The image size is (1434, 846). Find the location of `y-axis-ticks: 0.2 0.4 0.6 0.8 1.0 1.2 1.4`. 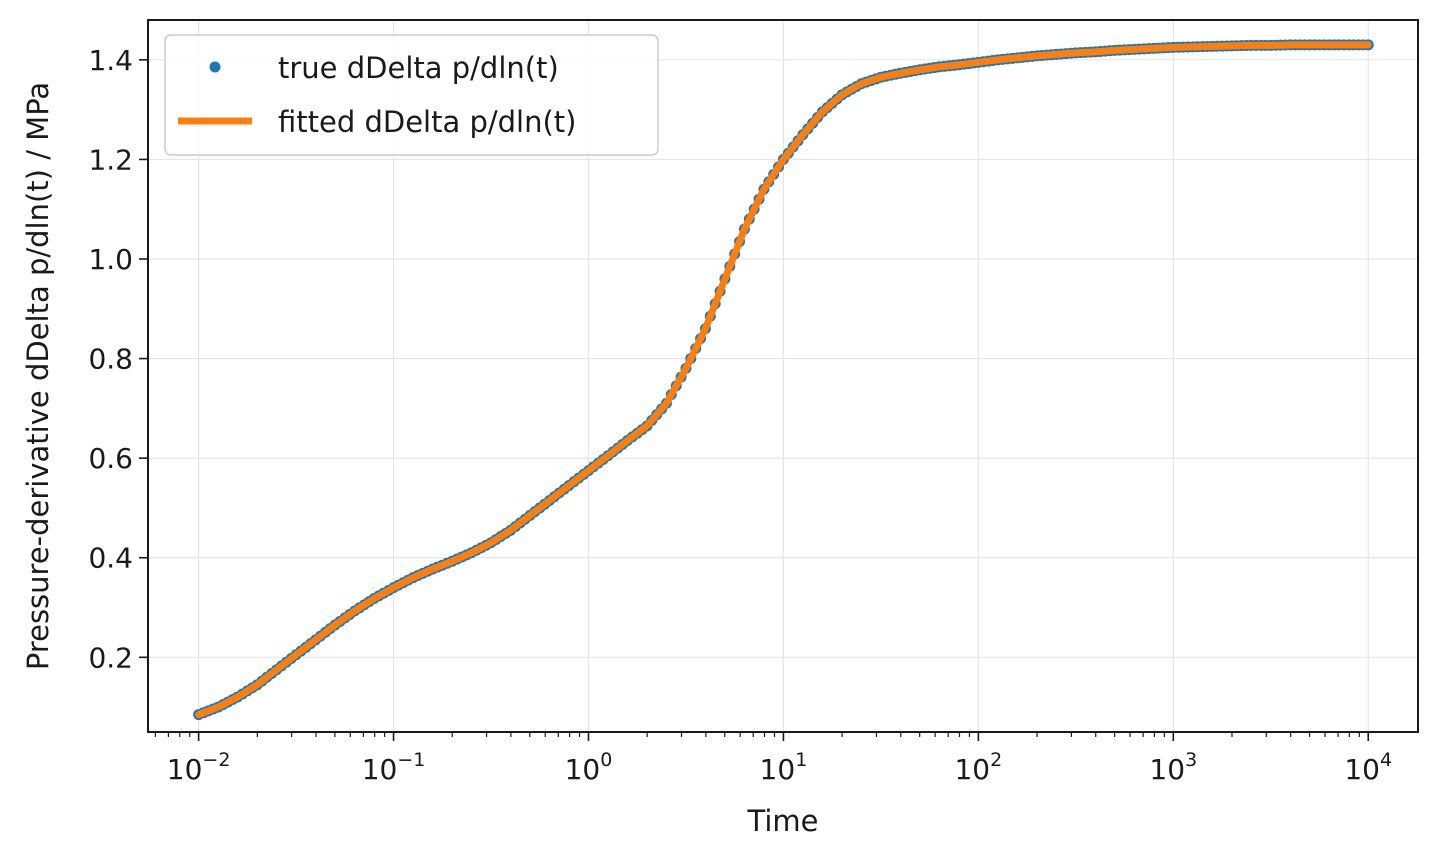

y-axis-ticks: 0.2 0.4 0.6 0.8 1.0 1.2 1.4 is located at coordinates (118, 359).